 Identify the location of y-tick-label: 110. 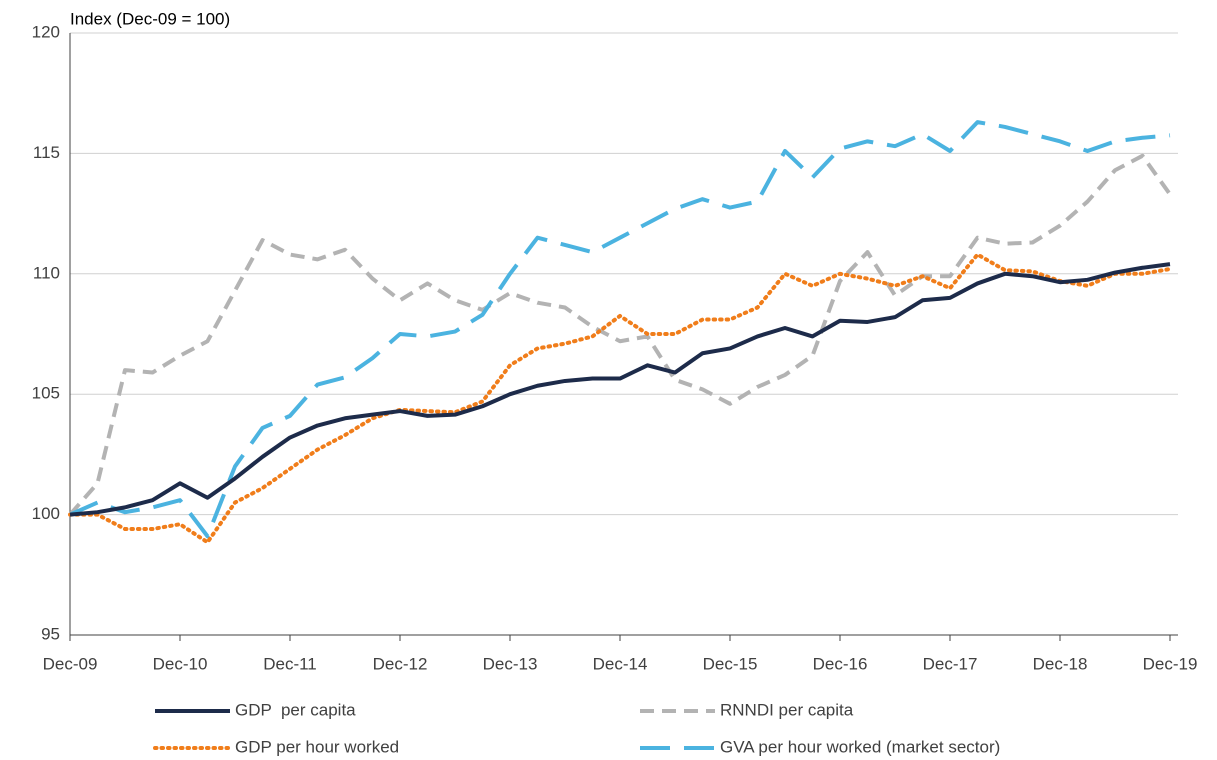
(46, 272).